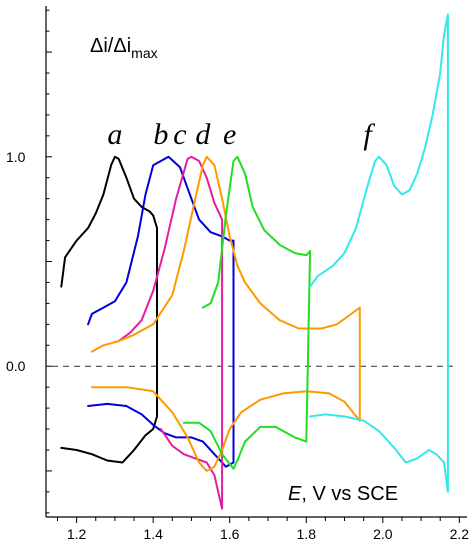  What do you see at coordinates (109, 309) in the screenshot?
I see `series-line-a` at bounding box center [109, 309].